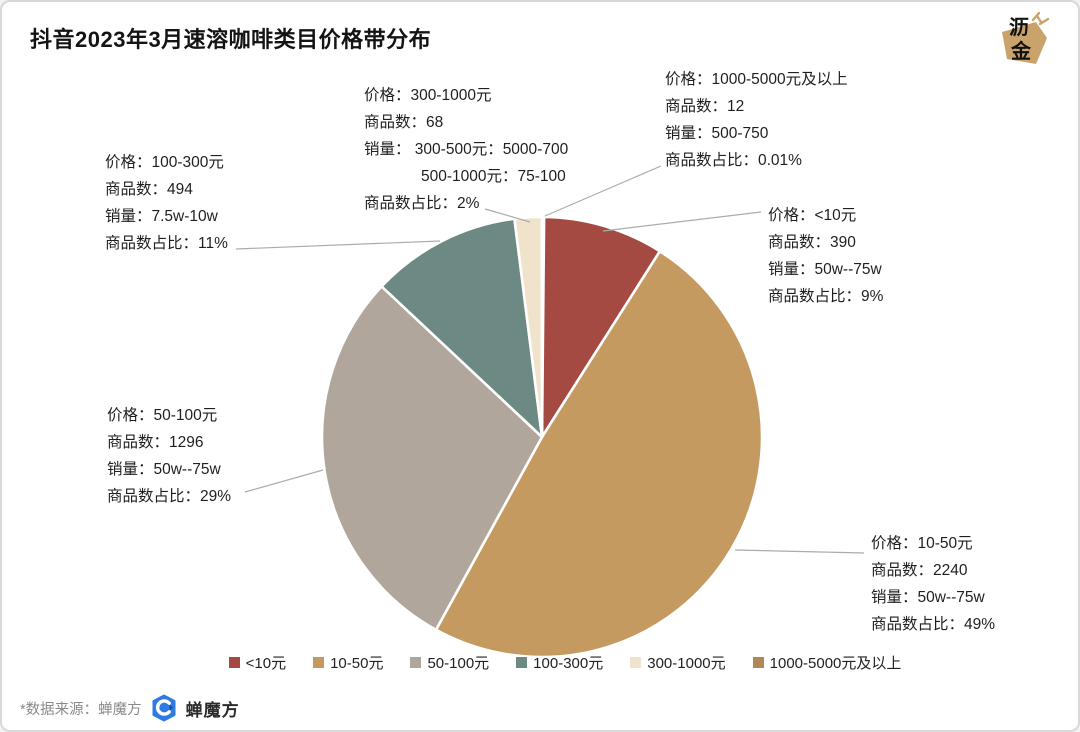 The height and width of the screenshot is (732, 1080). Describe the element at coordinates (1019, 27) in the screenshot. I see `lijin-char-1: 沥` at that location.